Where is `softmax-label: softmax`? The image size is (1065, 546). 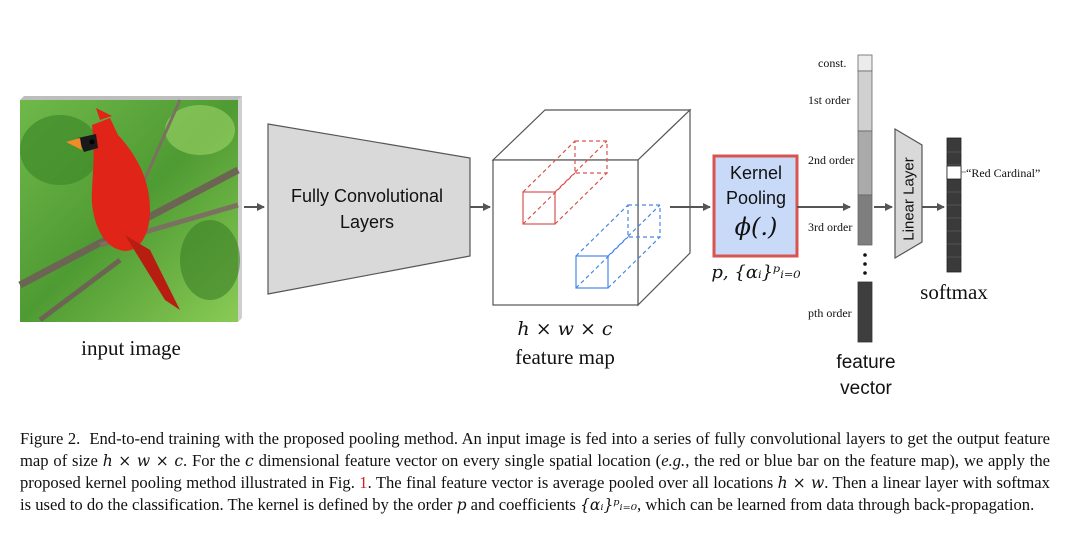
softmax-label: softmax is located at coordinates (954, 292).